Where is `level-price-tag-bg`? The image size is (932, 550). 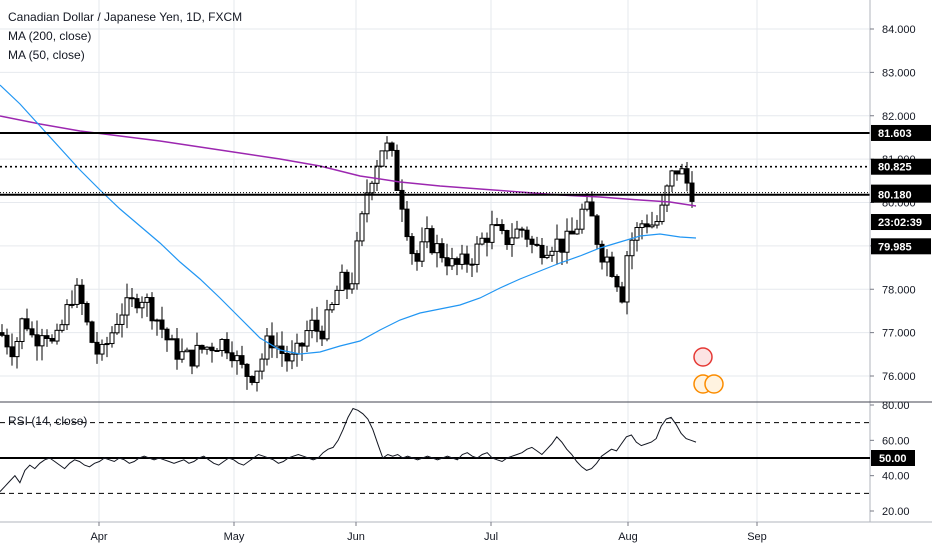 level-price-tag-bg is located at coordinates (901, 132).